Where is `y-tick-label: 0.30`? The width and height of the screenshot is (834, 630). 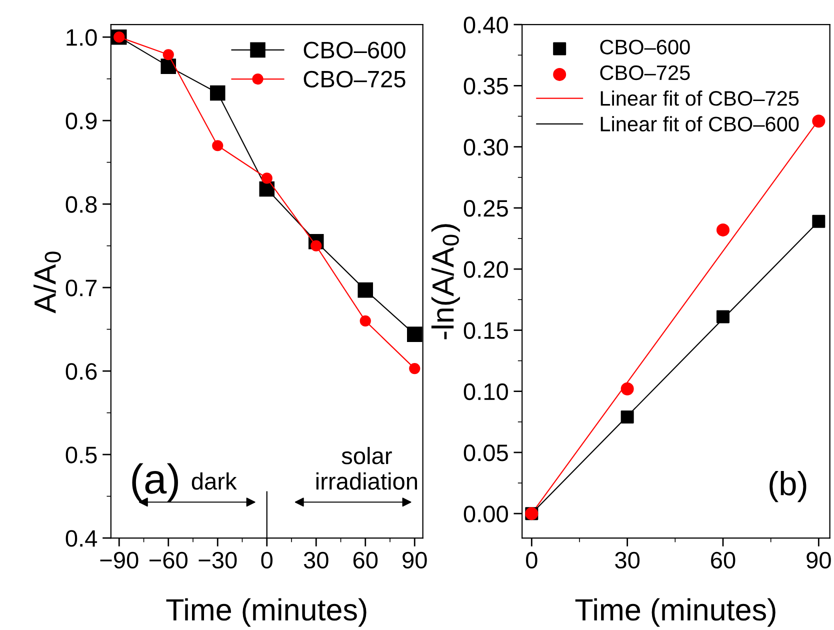 y-tick-label: 0.30 is located at coordinates (486, 147).